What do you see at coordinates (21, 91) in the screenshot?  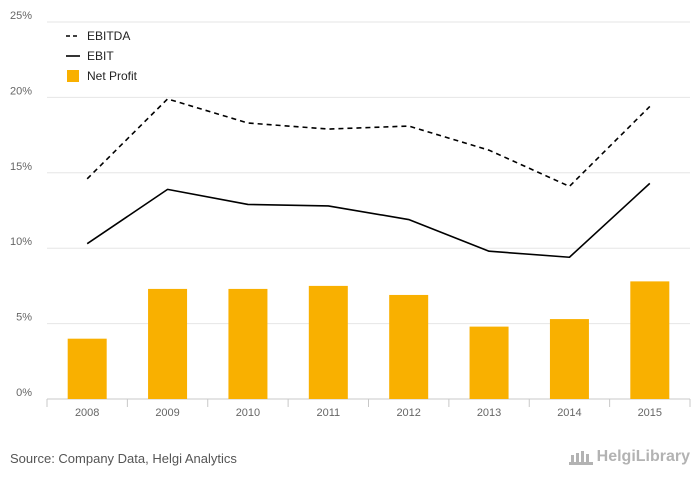 I see `y-tick-label: 20%` at bounding box center [21, 91].